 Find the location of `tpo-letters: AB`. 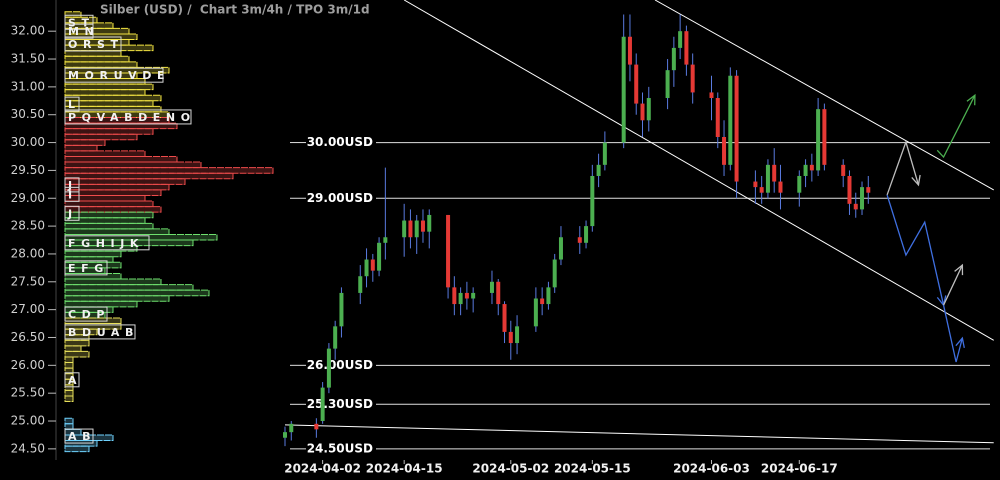

tpo-letters: AB is located at coordinates (82, 436).